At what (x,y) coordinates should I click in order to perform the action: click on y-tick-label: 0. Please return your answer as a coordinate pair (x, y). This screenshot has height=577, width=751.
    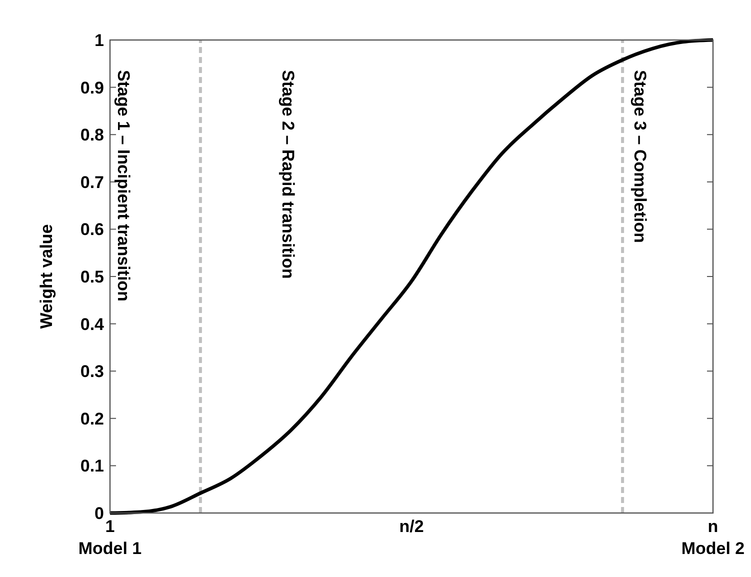
    Looking at the image, I should click on (99, 513).